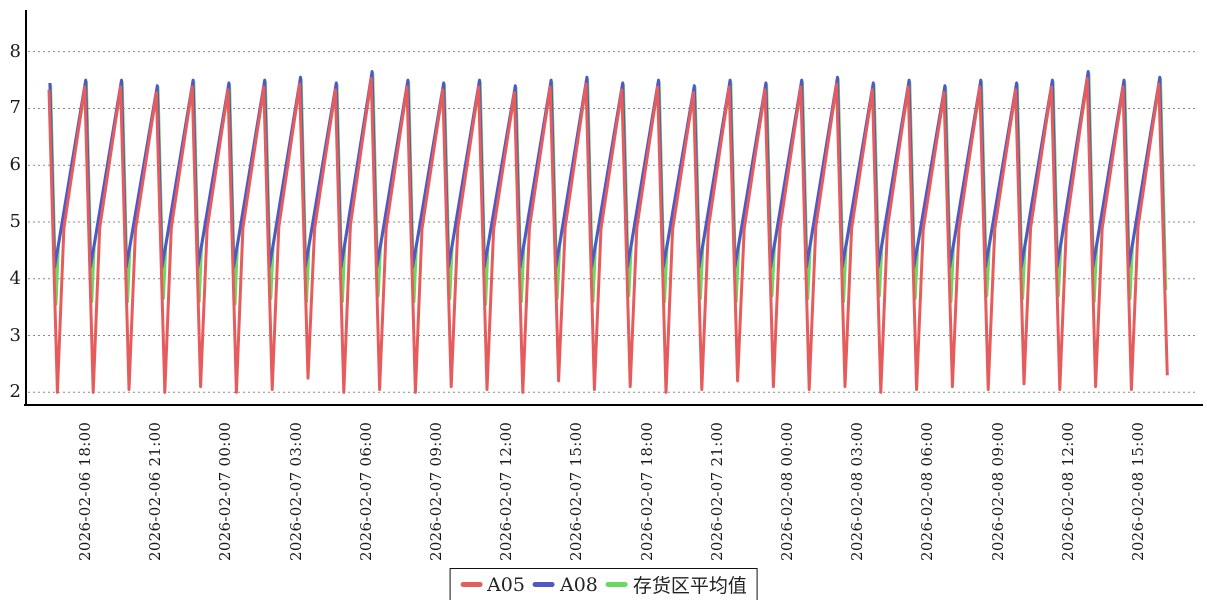  What do you see at coordinates (15, 221) in the screenshot?
I see `y-tick-label: 5` at bounding box center [15, 221].